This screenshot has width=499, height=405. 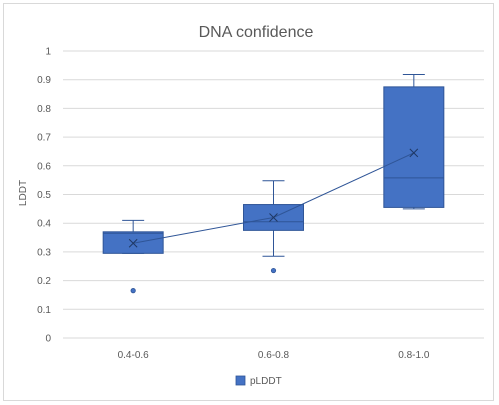 I want to click on y-tick-label: 0.4, so click(x=44, y=224).